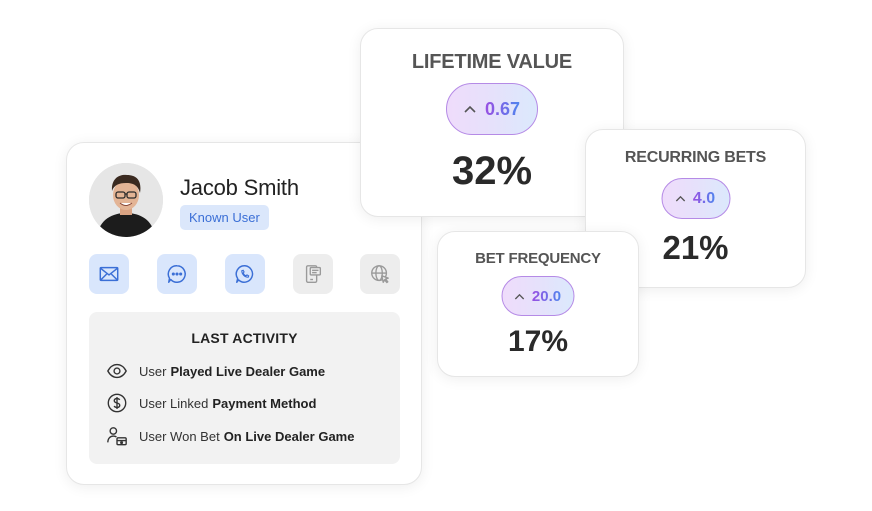 The width and height of the screenshot is (872, 511). Describe the element at coordinates (117, 403) in the screenshot. I see `dollar-icon` at that location.